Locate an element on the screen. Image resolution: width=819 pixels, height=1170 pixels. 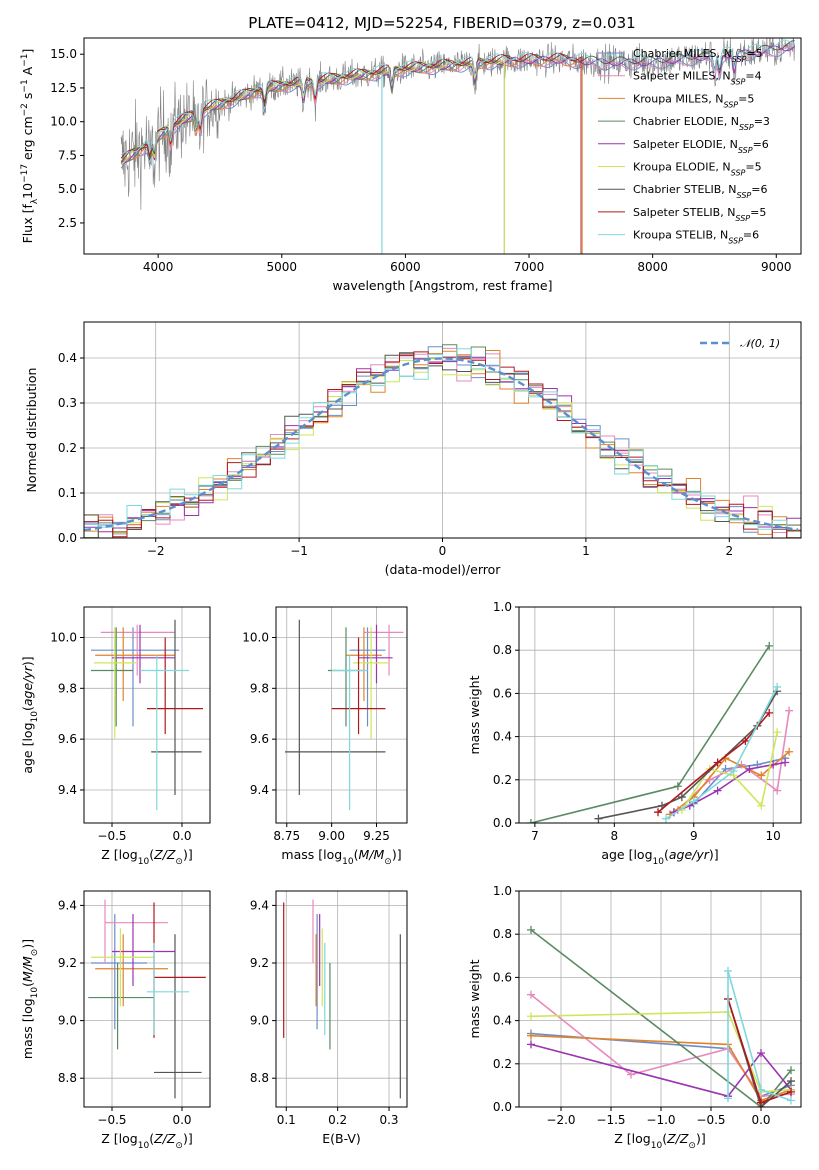
y-tick-label: 8.8 is located at coordinates (67, 1078).